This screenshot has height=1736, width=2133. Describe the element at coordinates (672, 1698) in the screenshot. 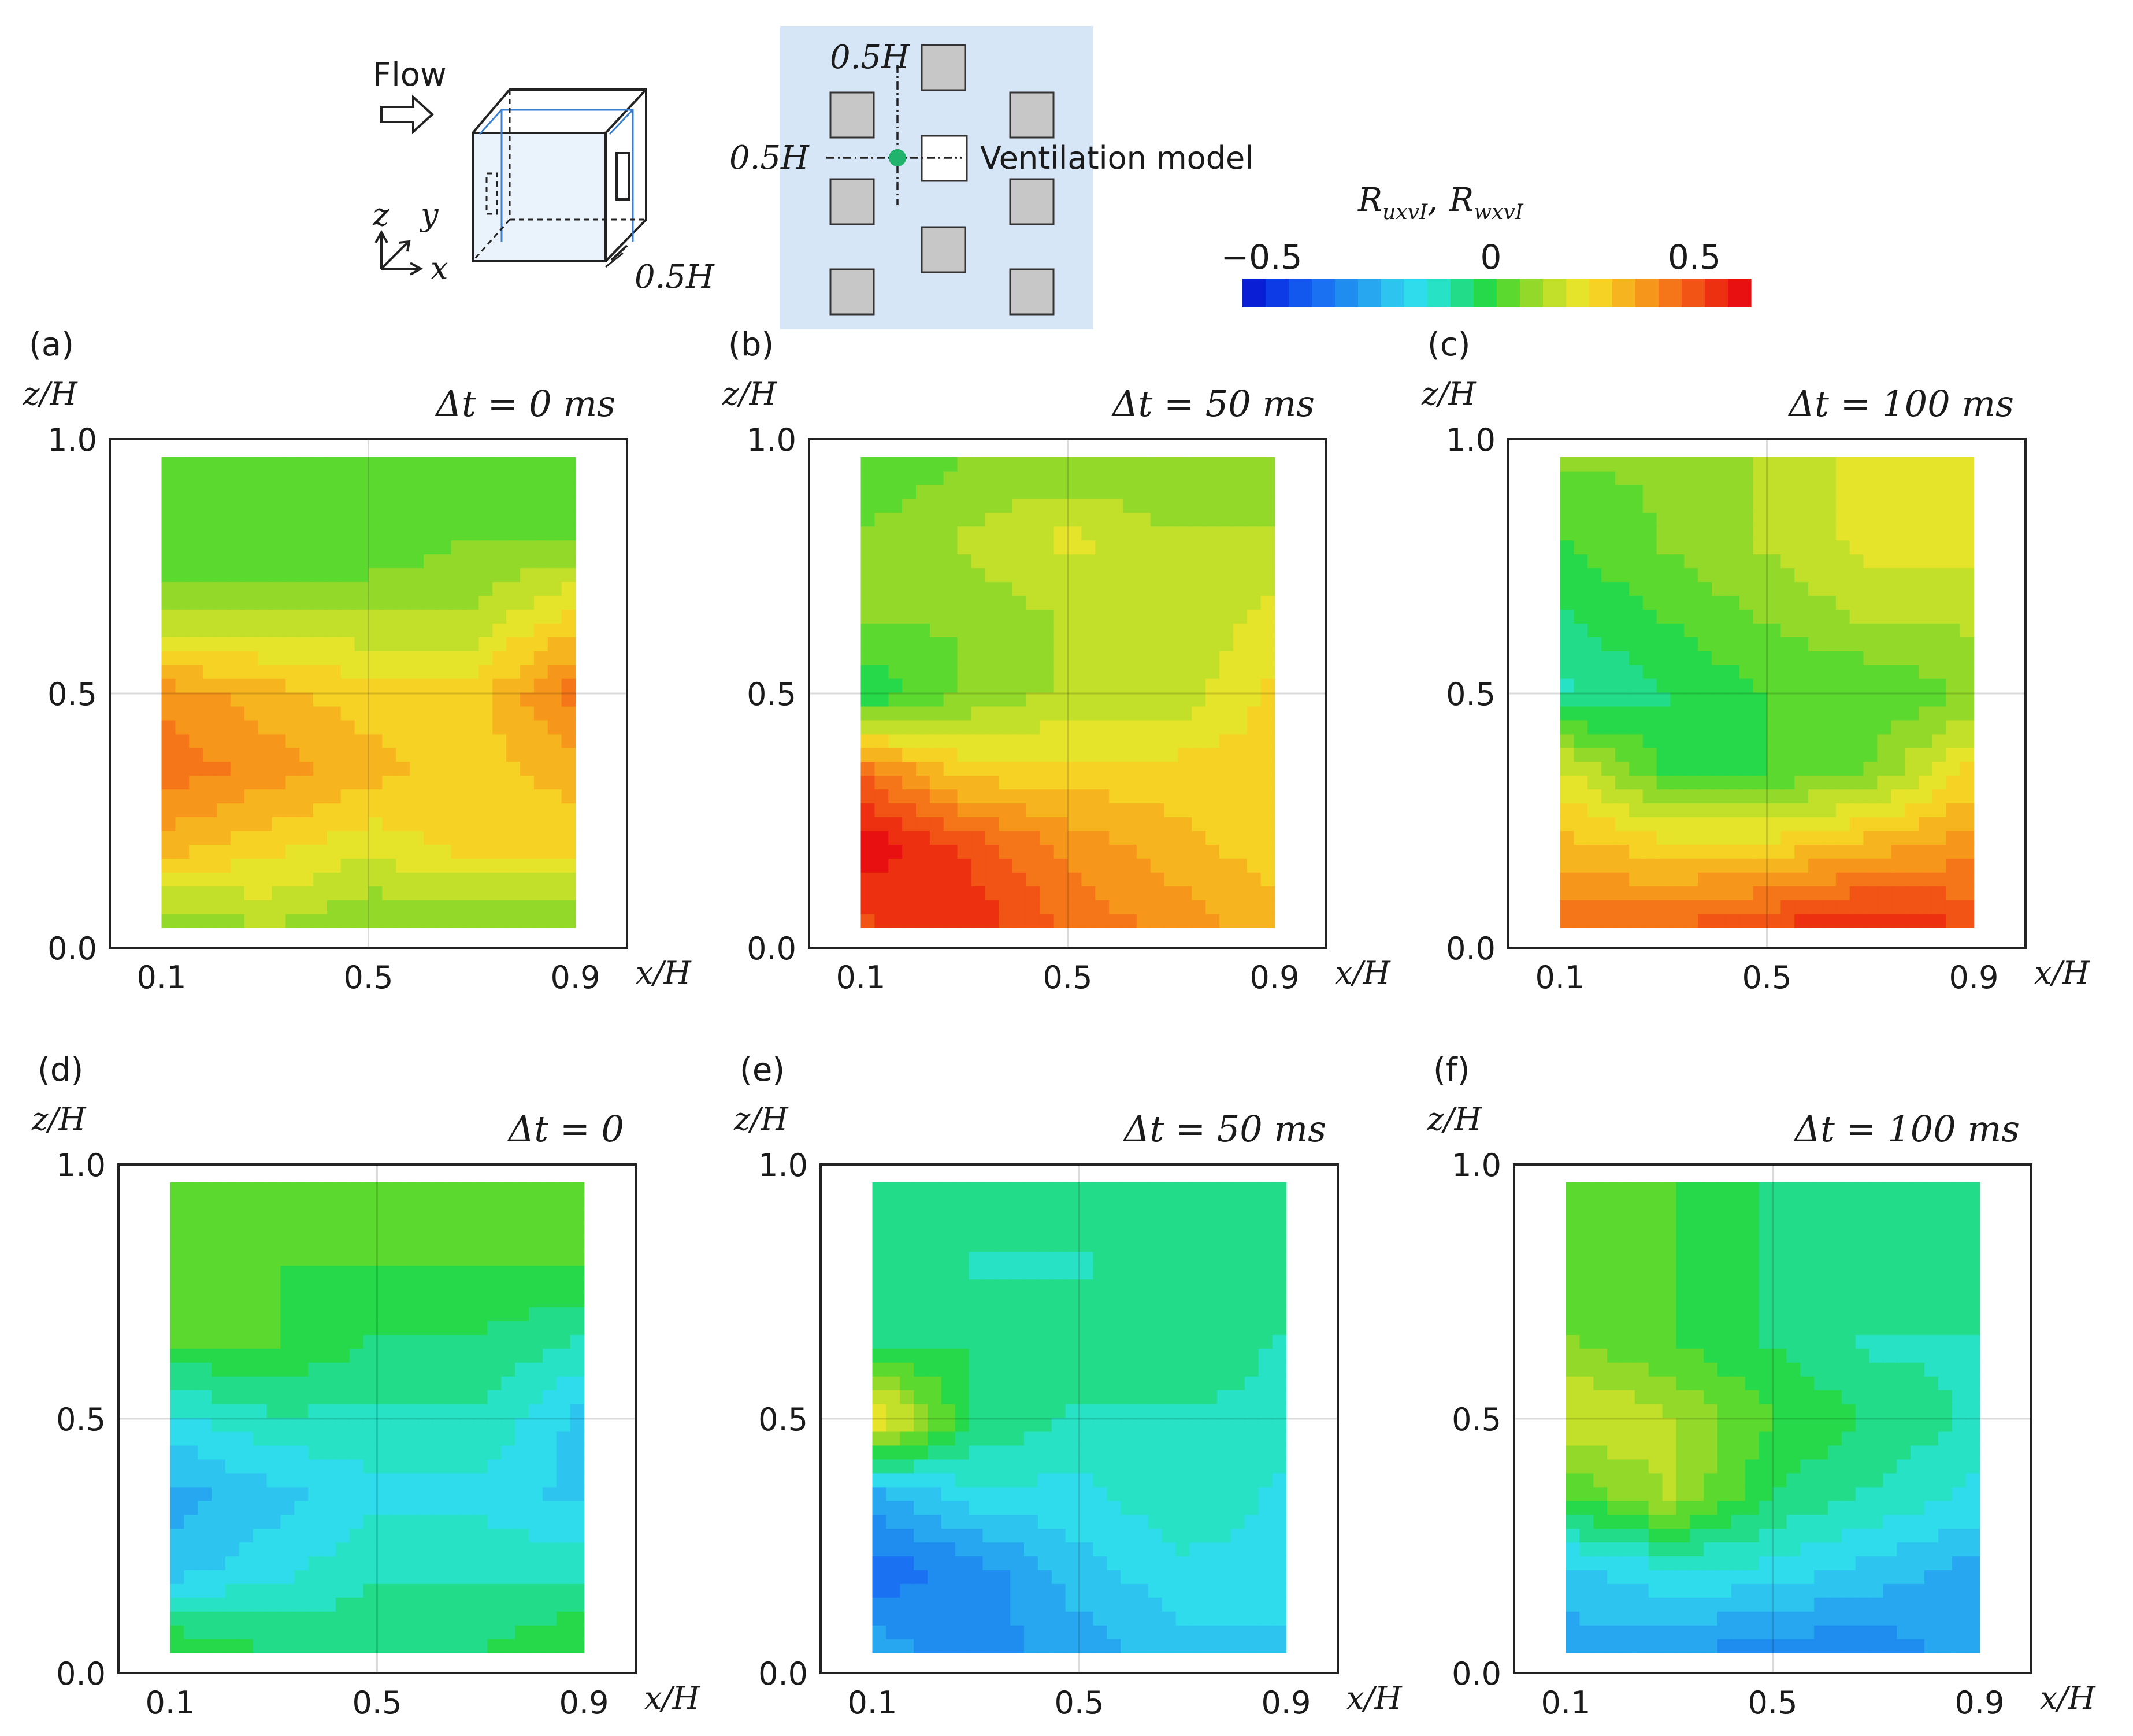

I see `x-axis-label: x/H` at that location.